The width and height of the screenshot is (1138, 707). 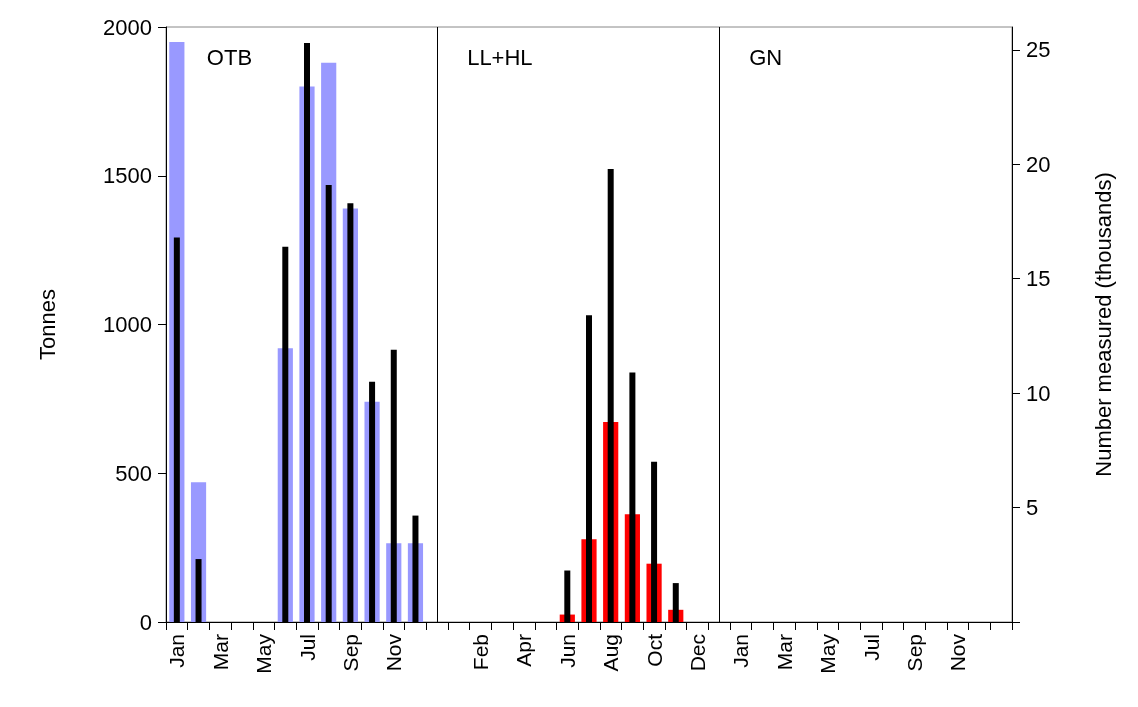 What do you see at coordinates (47, 324) in the screenshot?
I see `y-axis-title: Tonnes` at bounding box center [47, 324].